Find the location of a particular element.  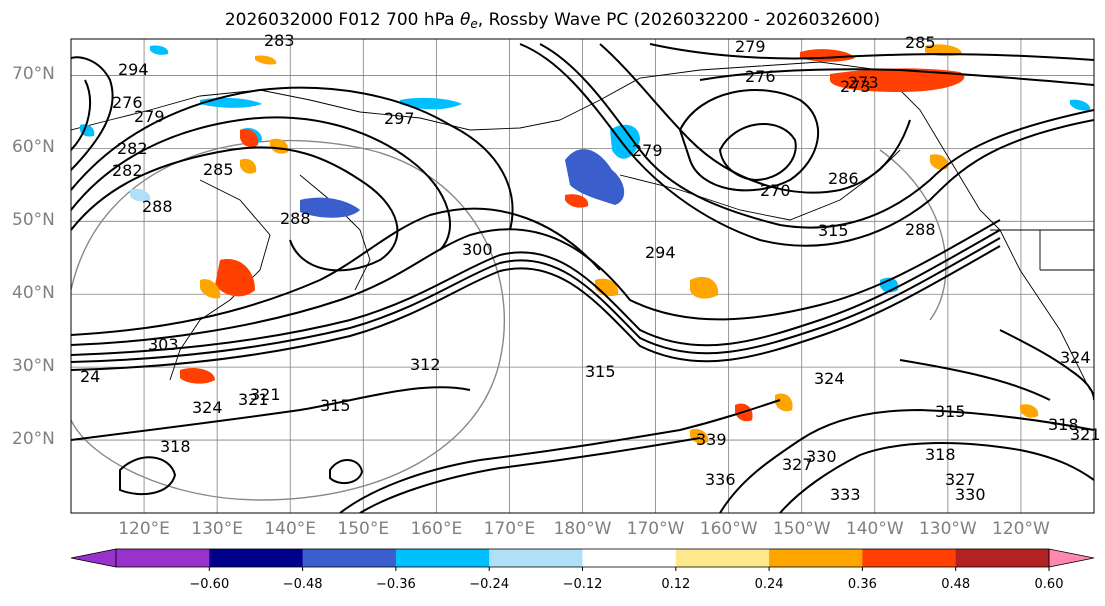

contour-label: 303 is located at coordinates (163, 344).